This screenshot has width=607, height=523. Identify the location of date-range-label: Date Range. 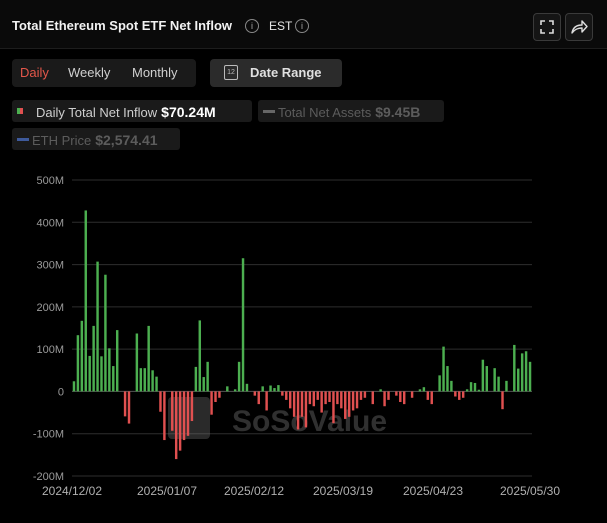
(286, 72).